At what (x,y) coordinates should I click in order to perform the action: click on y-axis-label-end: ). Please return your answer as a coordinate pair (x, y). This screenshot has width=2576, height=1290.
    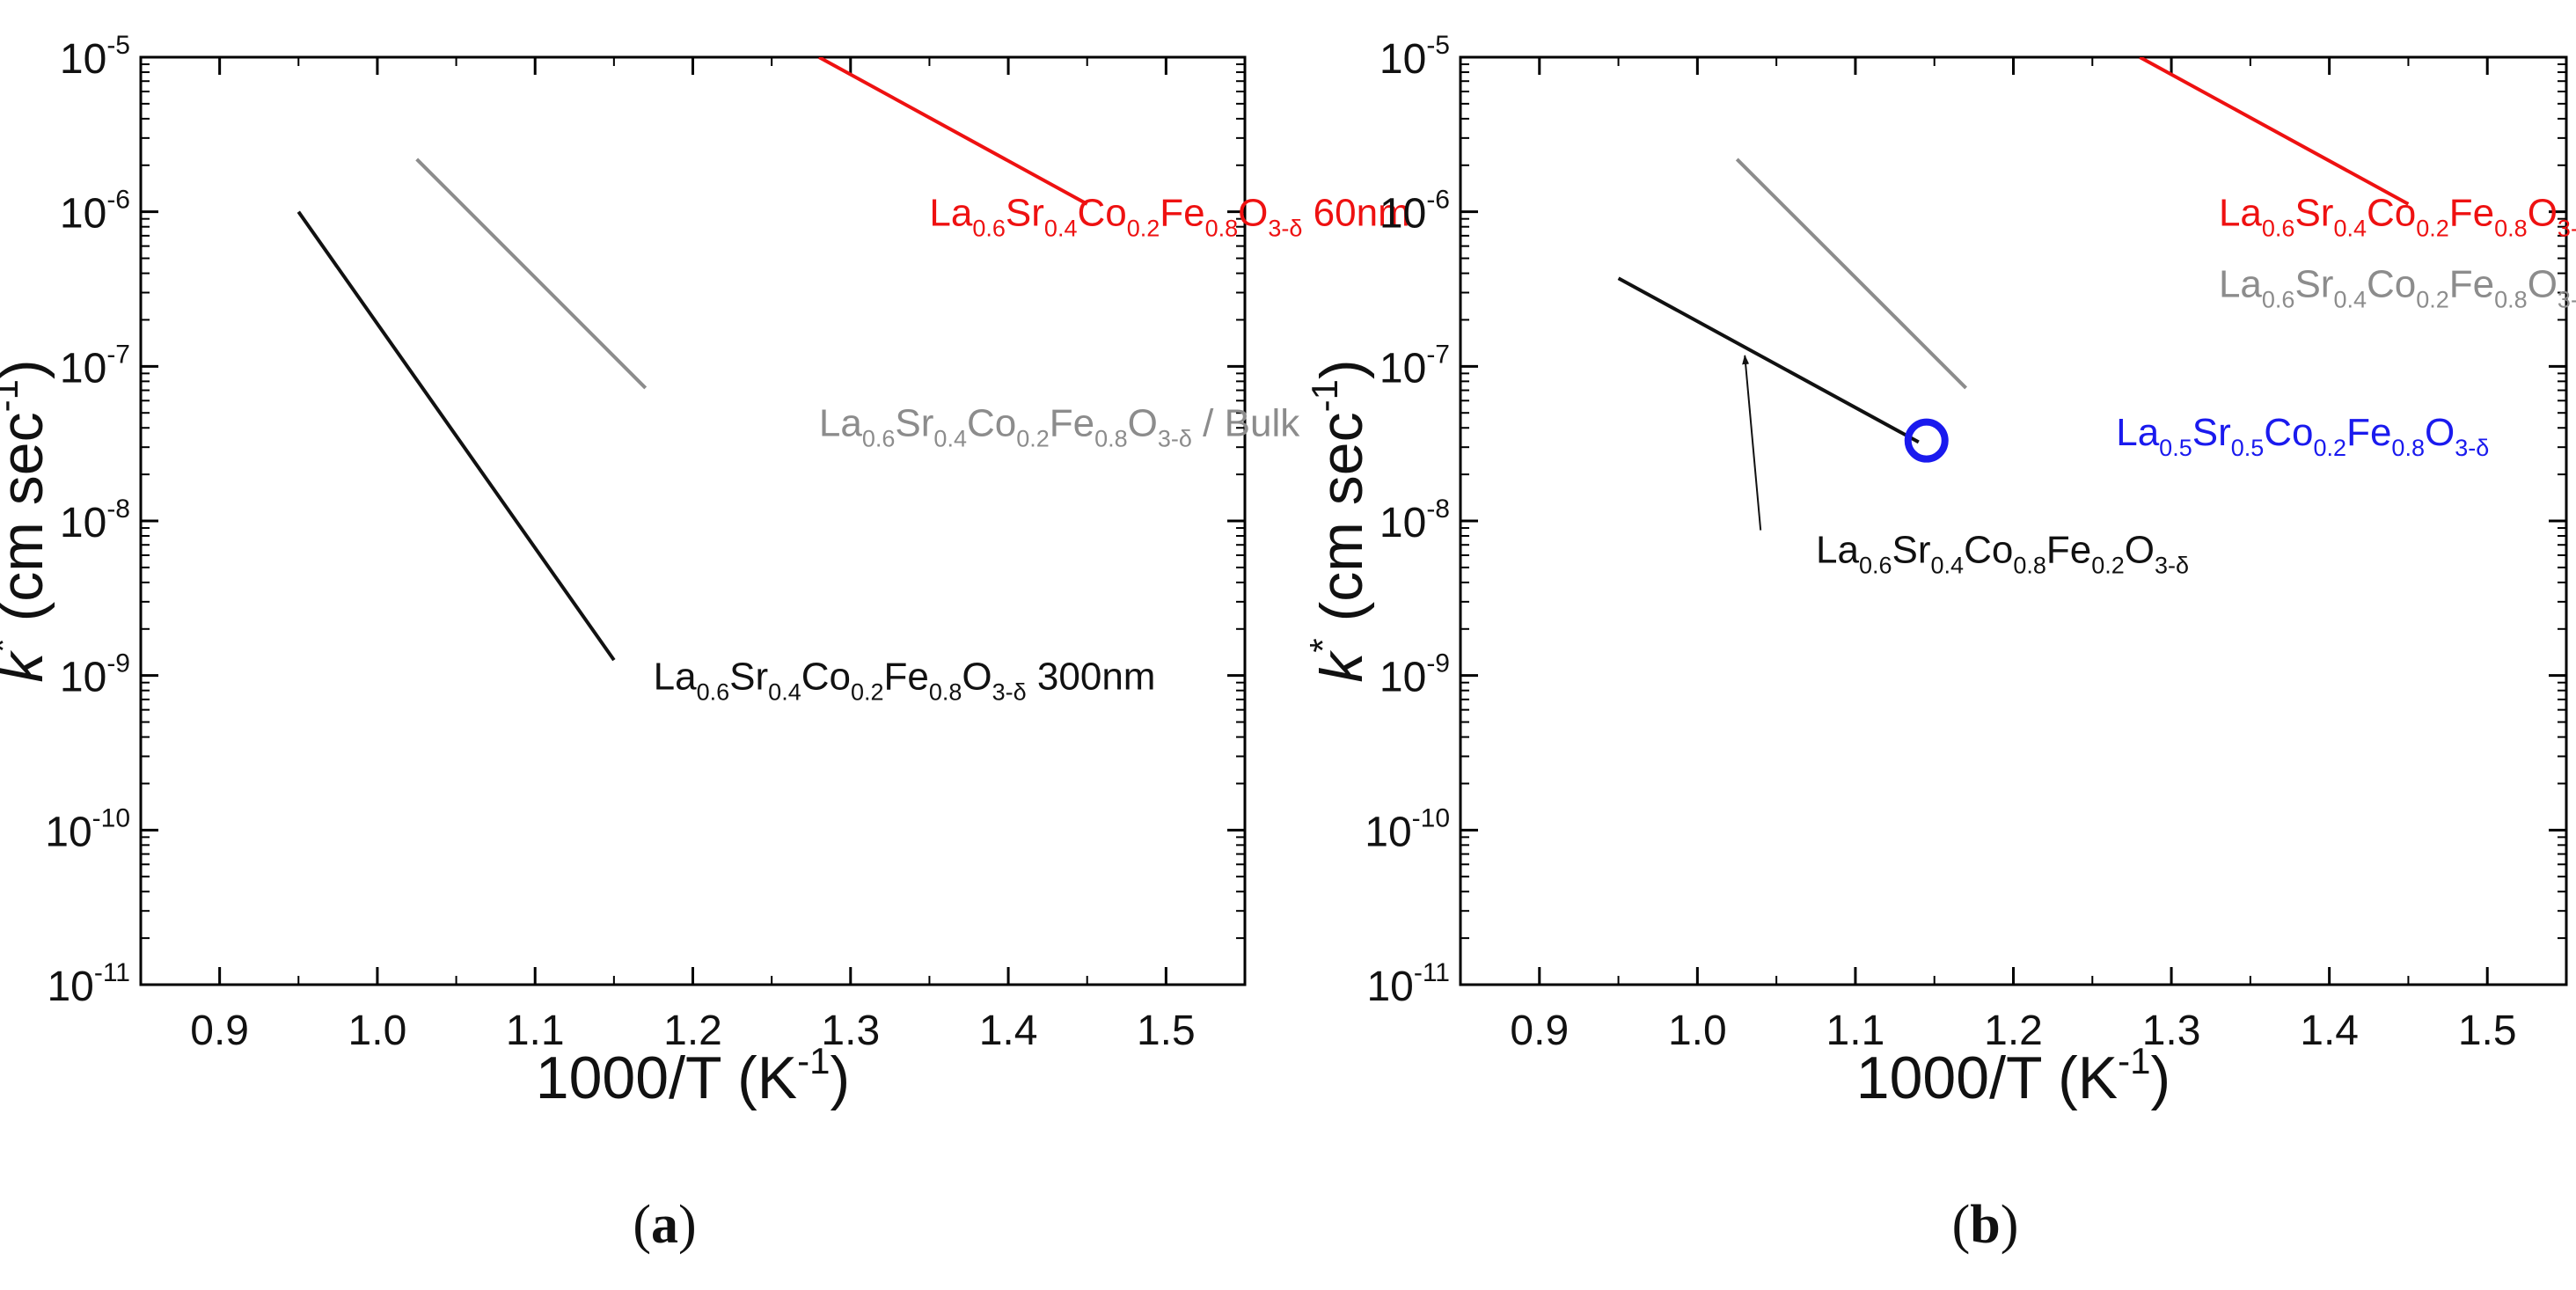
    Looking at the image, I should click on (1341, 369).